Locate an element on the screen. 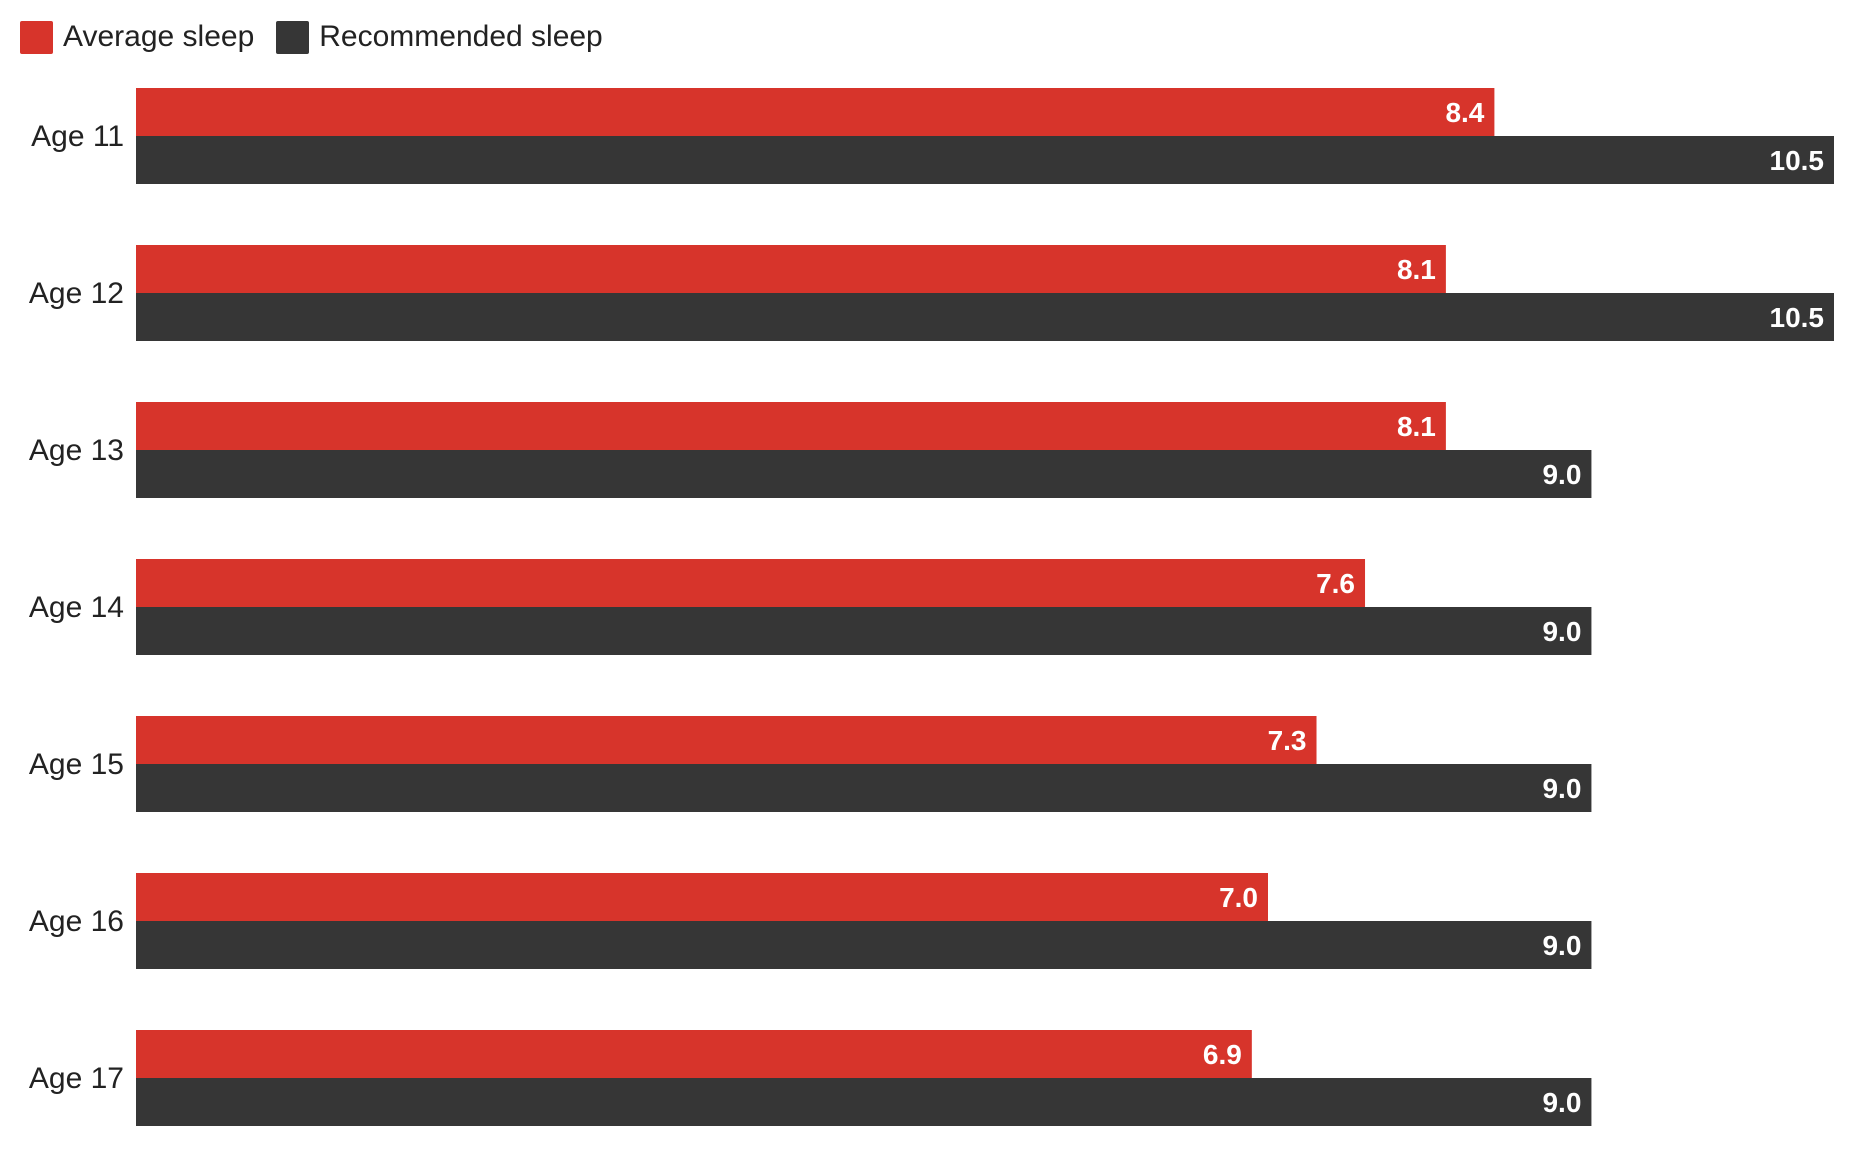  legend-item-recommended-sleep: Recommended sleep is located at coordinates (439, 37).